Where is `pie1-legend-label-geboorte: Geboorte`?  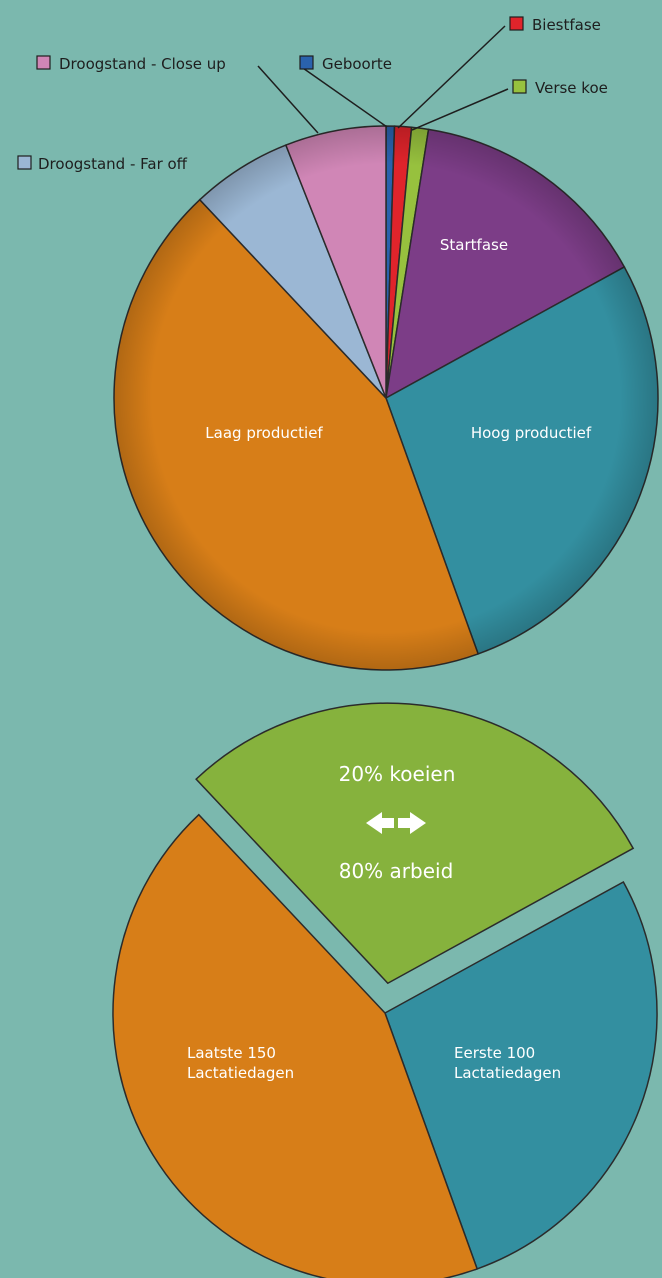 pie1-legend-label-geboorte: Geboorte is located at coordinates (357, 64).